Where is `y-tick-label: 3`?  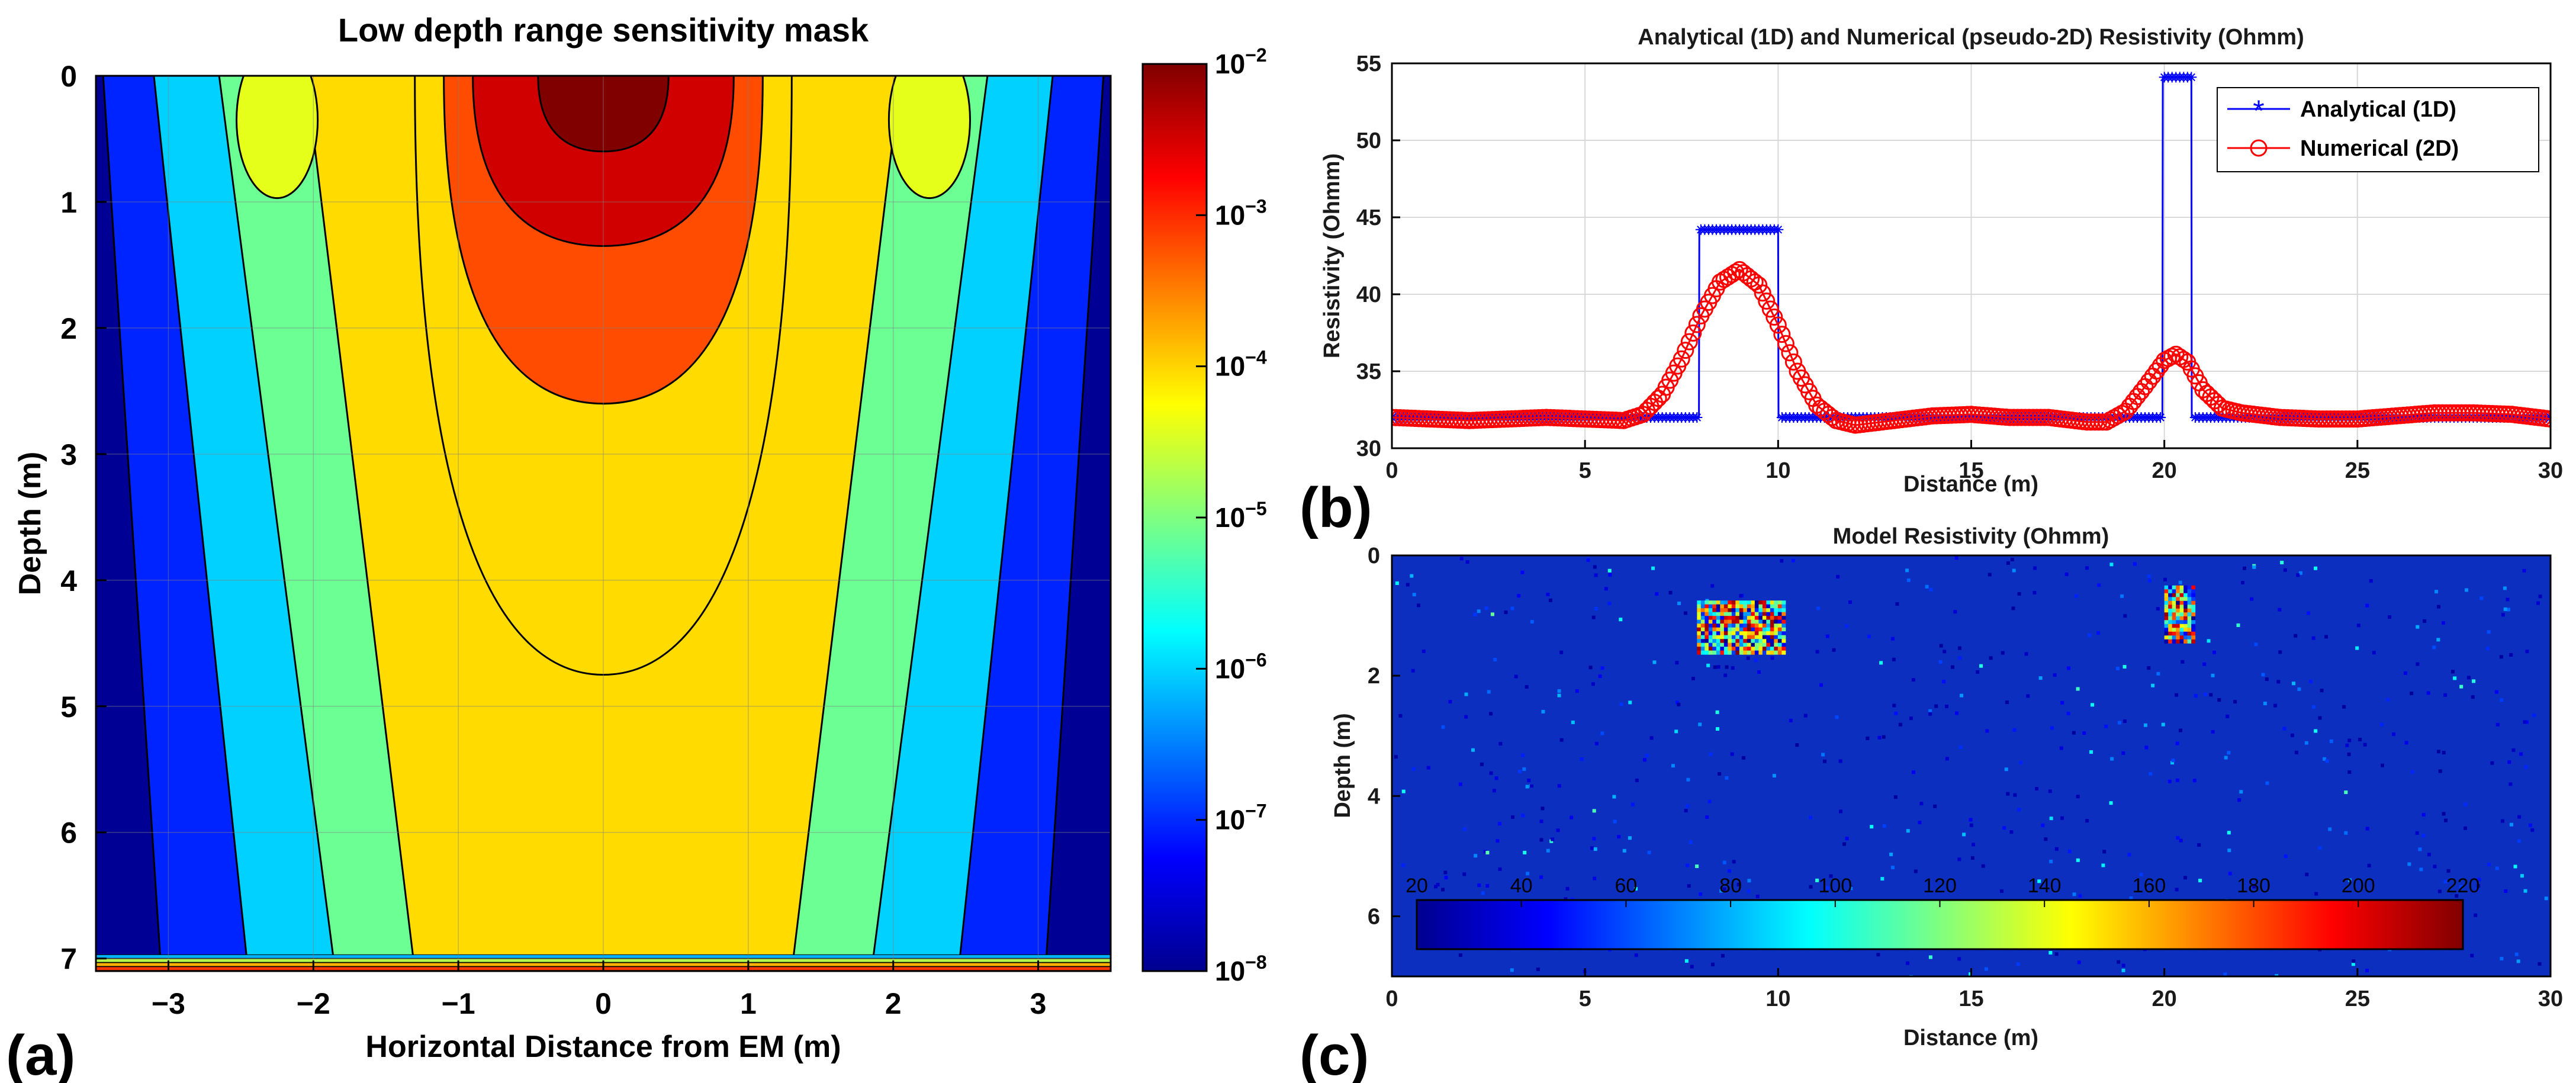 y-tick-label: 3 is located at coordinates (68, 455).